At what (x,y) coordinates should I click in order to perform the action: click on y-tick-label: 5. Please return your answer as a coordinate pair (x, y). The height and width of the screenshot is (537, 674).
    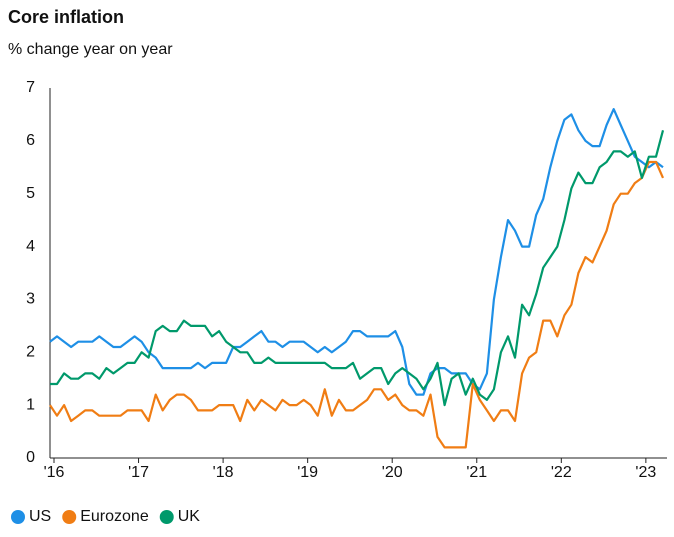
    Looking at the image, I should click on (30, 193).